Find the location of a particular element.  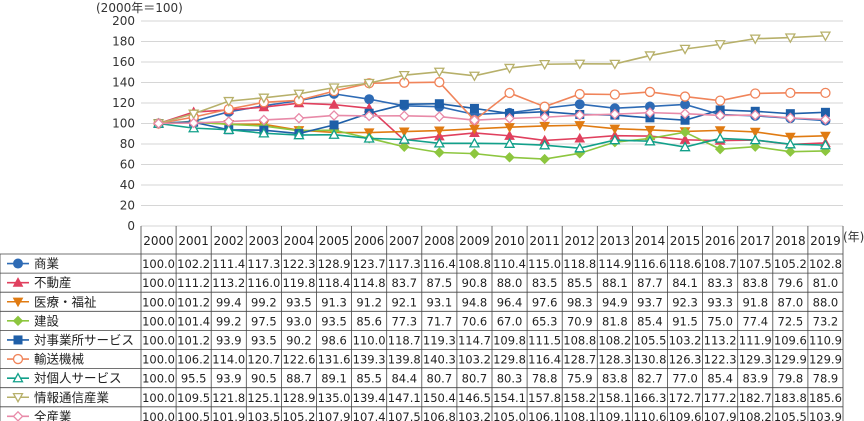

legend-label: 対事業所サービス is located at coordinates (84, 339).